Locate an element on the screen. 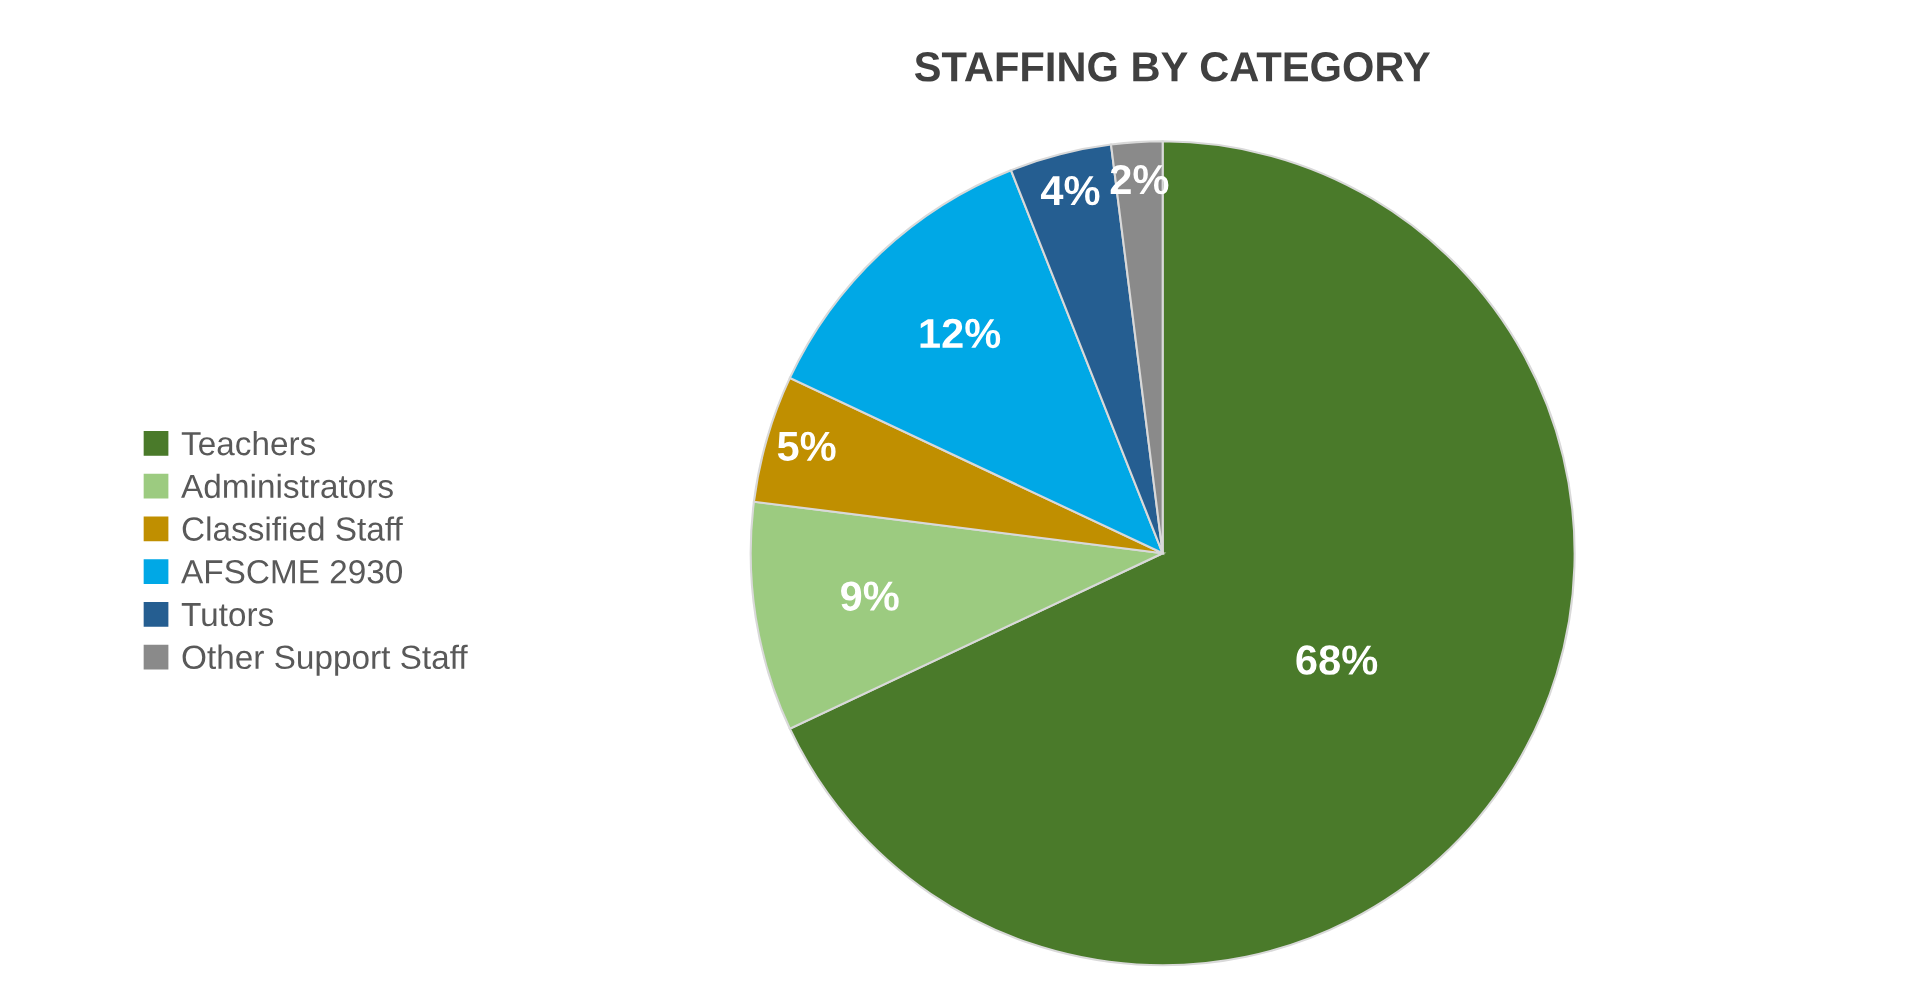 This screenshot has height=1006, width=1906. chart-title: STAFFING BY CATEGORY is located at coordinates (1172, 67).